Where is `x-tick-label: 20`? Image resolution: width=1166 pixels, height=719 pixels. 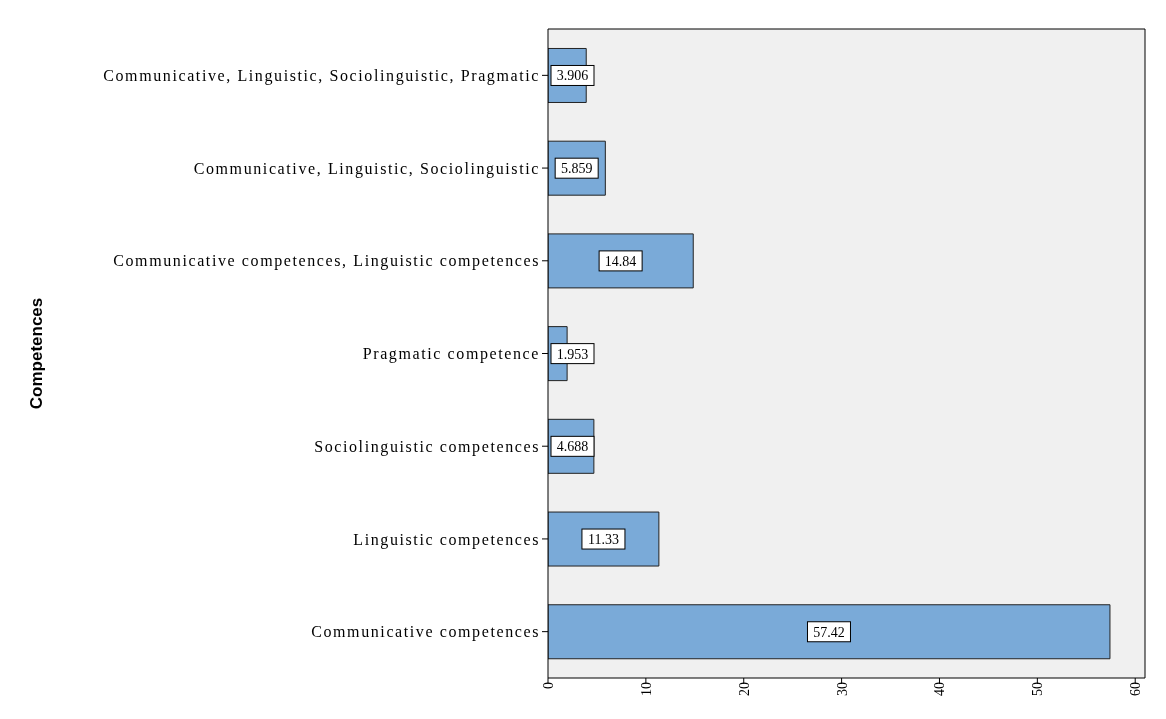 x-tick-label: 20 is located at coordinates (744, 689).